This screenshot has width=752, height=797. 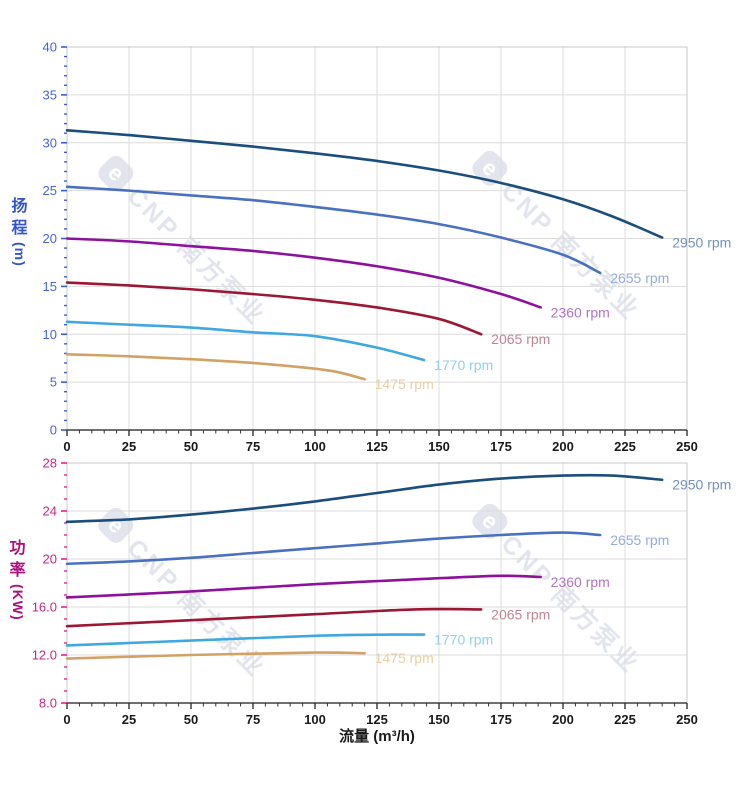 What do you see at coordinates (50, 142) in the screenshot?
I see `y-tick-label: 30` at bounding box center [50, 142].